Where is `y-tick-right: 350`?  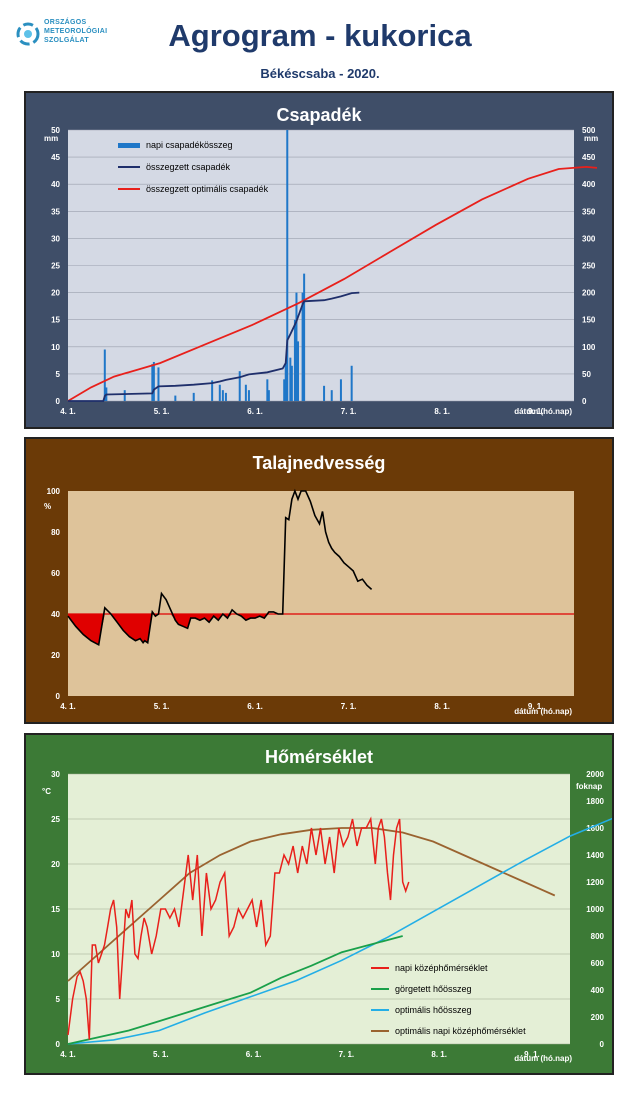
y-tick-right: 350 is located at coordinates (589, 211).